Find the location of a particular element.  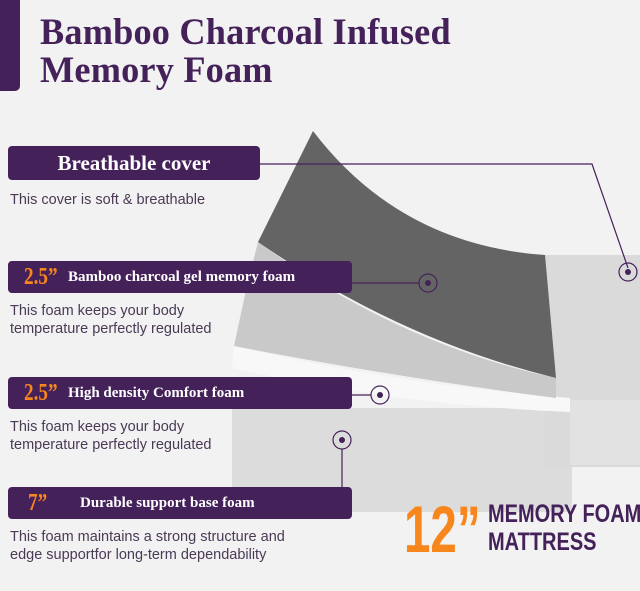

comfort-marker-icon is located at coordinates (380, 395).